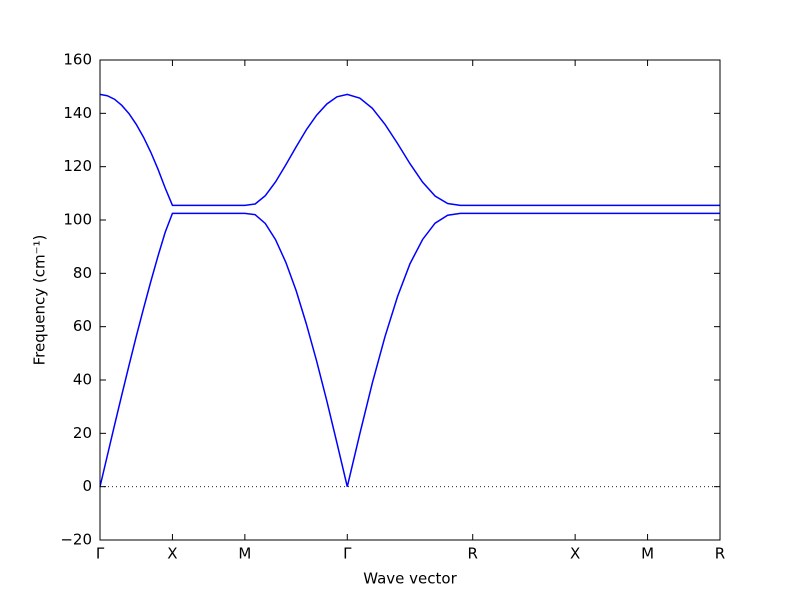  What do you see at coordinates (82, 273) in the screenshot?
I see `y-tick-label: 80` at bounding box center [82, 273].